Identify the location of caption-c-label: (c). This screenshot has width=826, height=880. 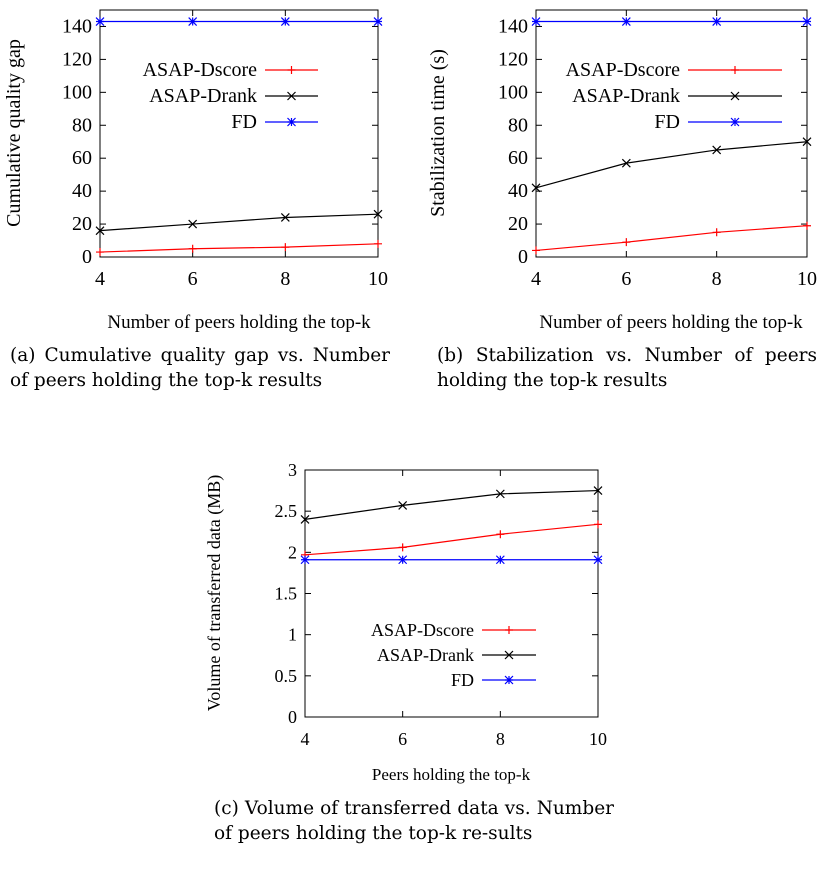
(226, 808).